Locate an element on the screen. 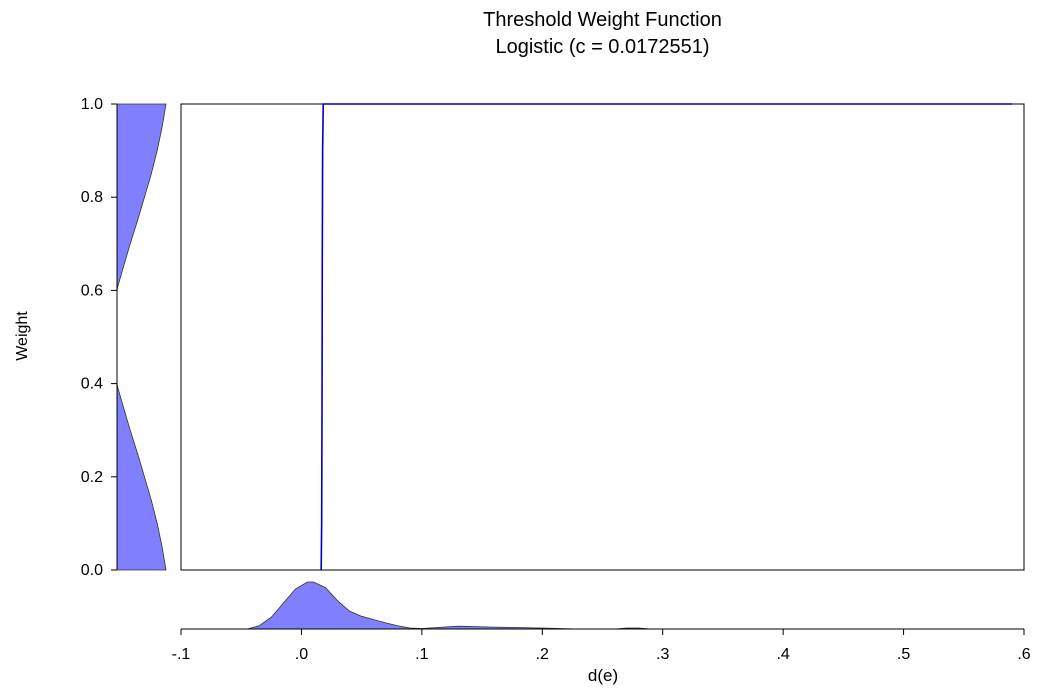 Image resolution: width=1038 pixels, height=697 pixels. y-axis: 0.0 0.2 0.4 0.6 0.8 1.0 is located at coordinates (99, 337).